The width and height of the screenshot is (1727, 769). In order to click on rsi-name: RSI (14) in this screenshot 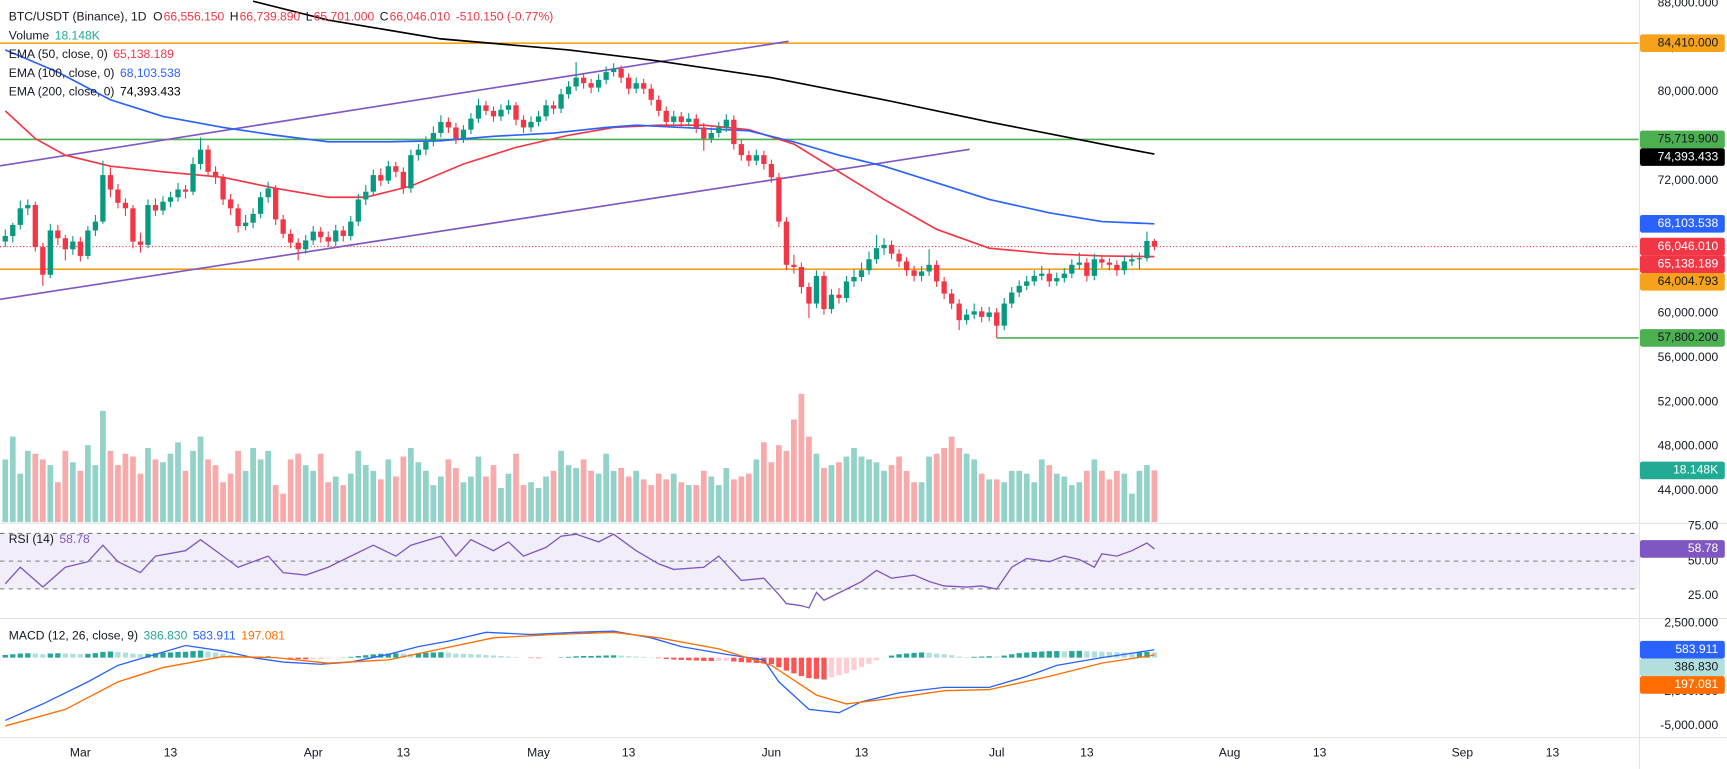, I will do `click(31, 539)`.